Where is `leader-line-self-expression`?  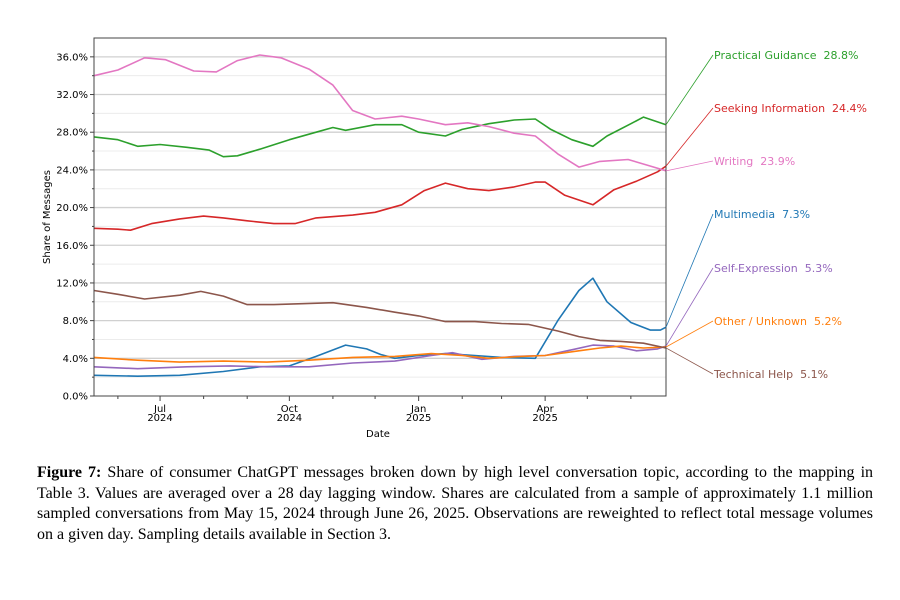 leader-line-self-expression is located at coordinates (689, 307).